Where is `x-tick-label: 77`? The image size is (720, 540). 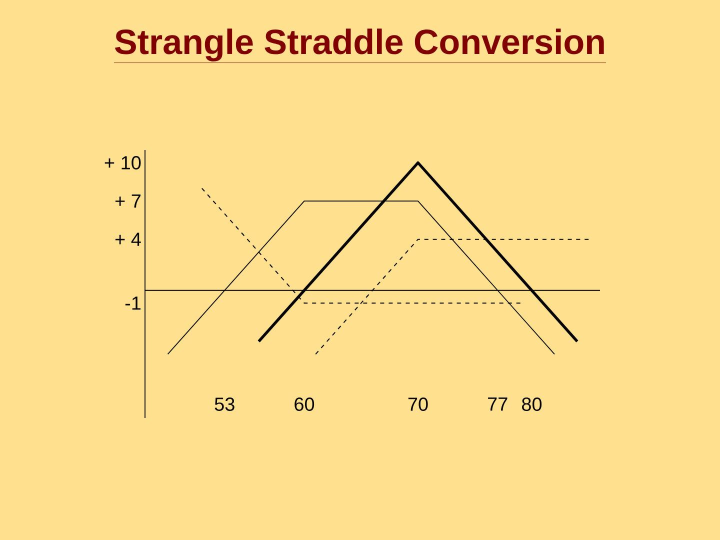 x-tick-label: 77 is located at coordinates (498, 404).